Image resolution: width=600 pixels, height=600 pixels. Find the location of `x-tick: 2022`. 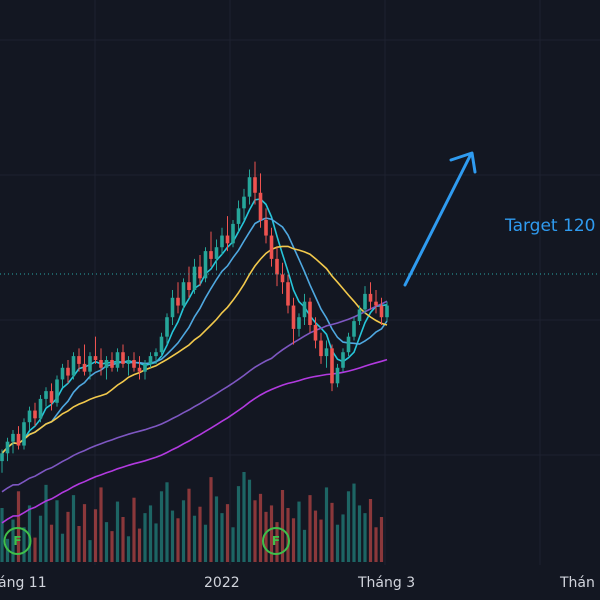

x-tick: 2022 is located at coordinates (222, 583).